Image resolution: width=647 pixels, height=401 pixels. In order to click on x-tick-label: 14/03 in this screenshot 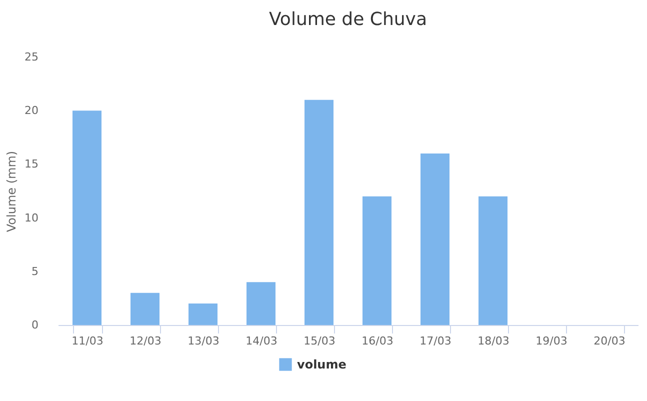, I will do `click(262, 341)`.